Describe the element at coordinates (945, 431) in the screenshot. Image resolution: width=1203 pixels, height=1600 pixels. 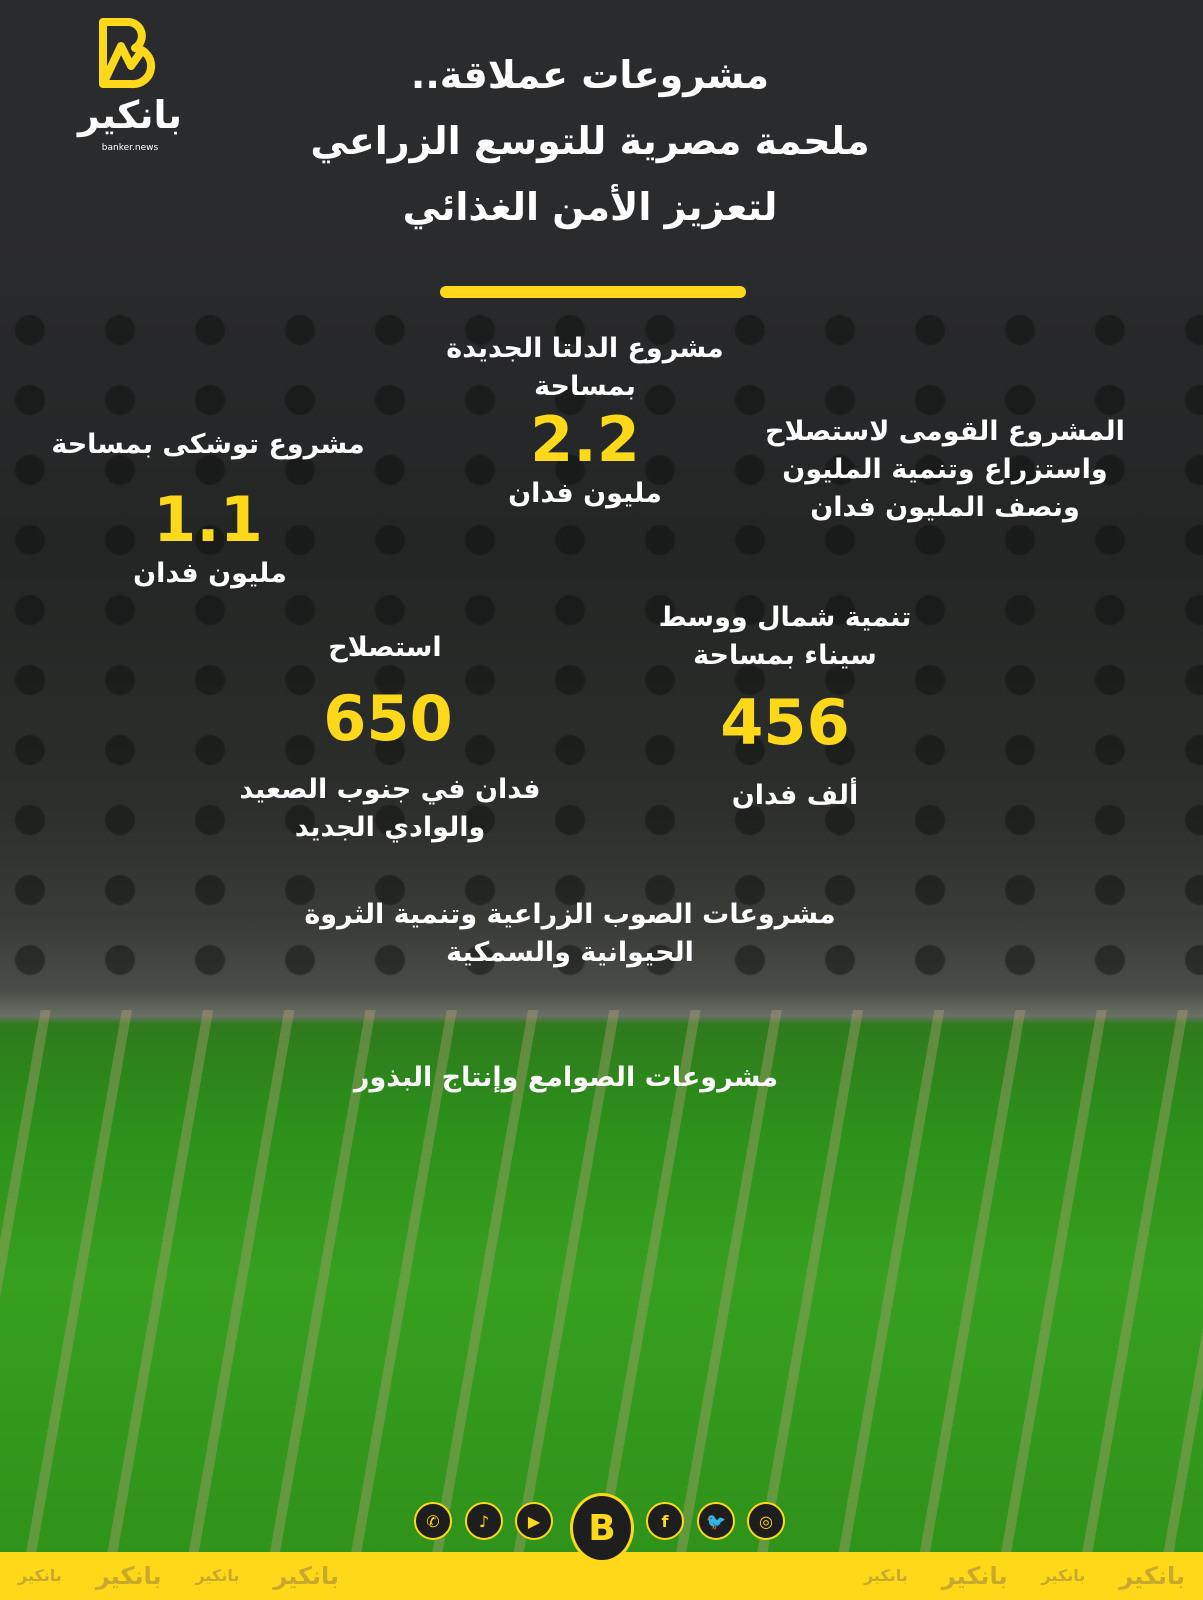
I see `label-line: المشروع القومى لاستصلاح` at that location.